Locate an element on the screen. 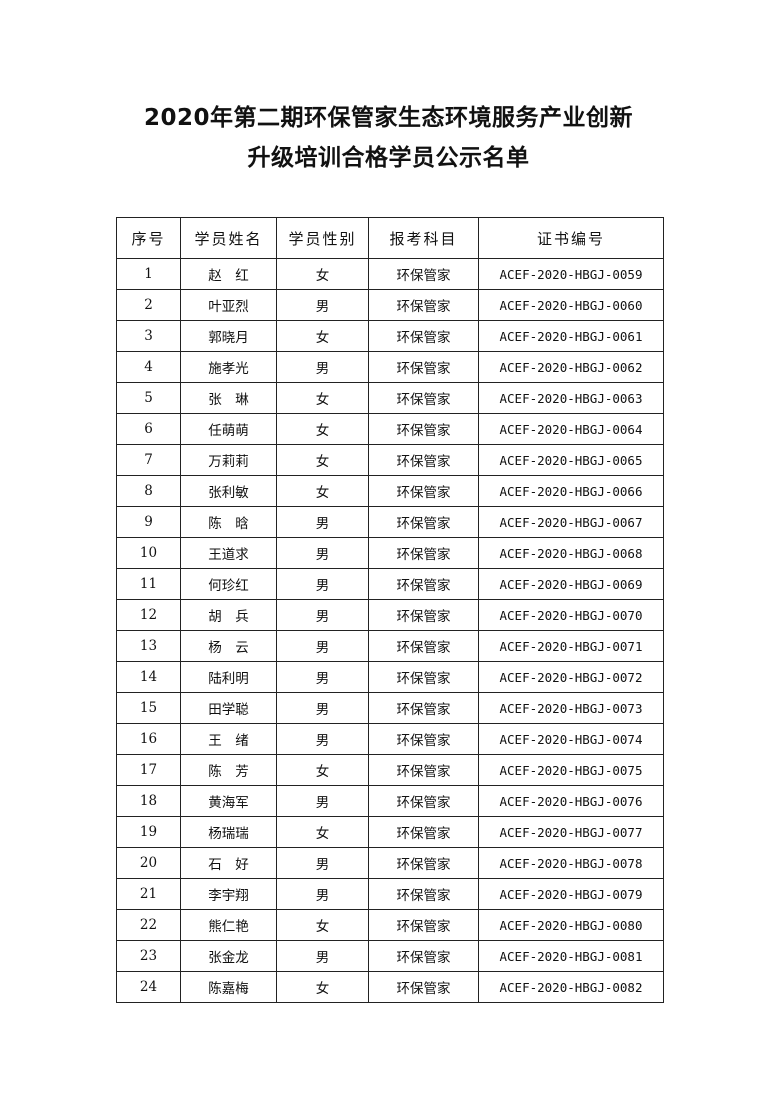 The height and width of the screenshot is (1100, 777). table-row: 23 张金龙男环保管家 ACEF-2020-HBGJ-0081 is located at coordinates (390, 956).